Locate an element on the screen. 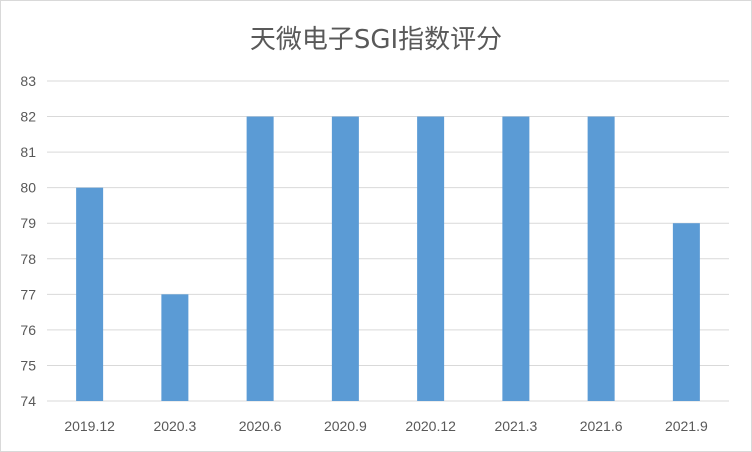 The width and height of the screenshot is (752, 452). x-tick-label: 2019.12 is located at coordinates (89, 426).